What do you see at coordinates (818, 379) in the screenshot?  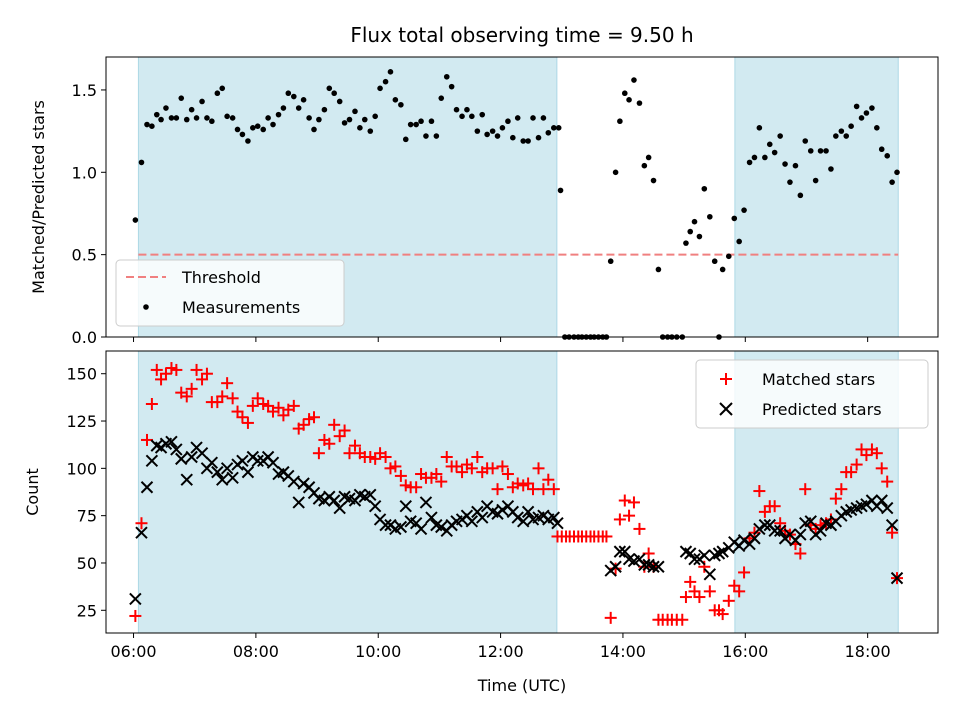 I see `matched-legend-label: Matched stars` at bounding box center [818, 379].